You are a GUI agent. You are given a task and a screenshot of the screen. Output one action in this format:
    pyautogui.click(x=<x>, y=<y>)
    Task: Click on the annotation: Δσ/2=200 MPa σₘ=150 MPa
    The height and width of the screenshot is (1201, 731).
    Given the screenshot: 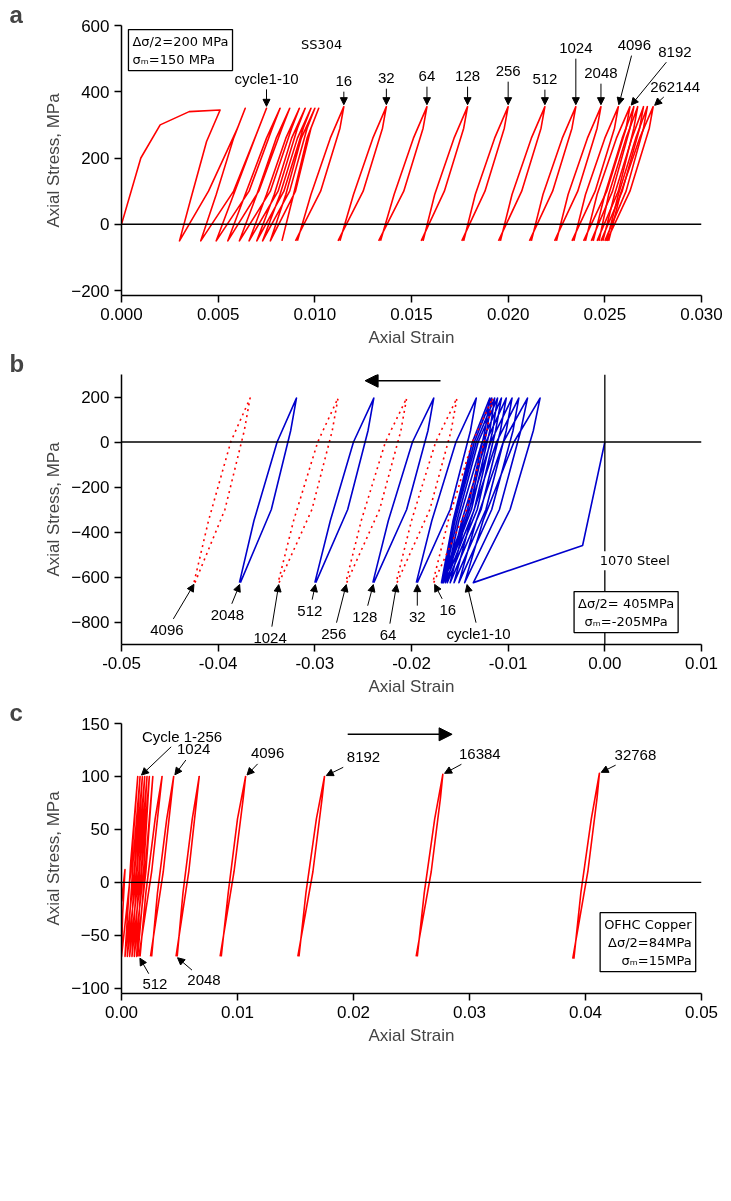 What is the action you would take?
    pyautogui.click(x=180, y=50)
    